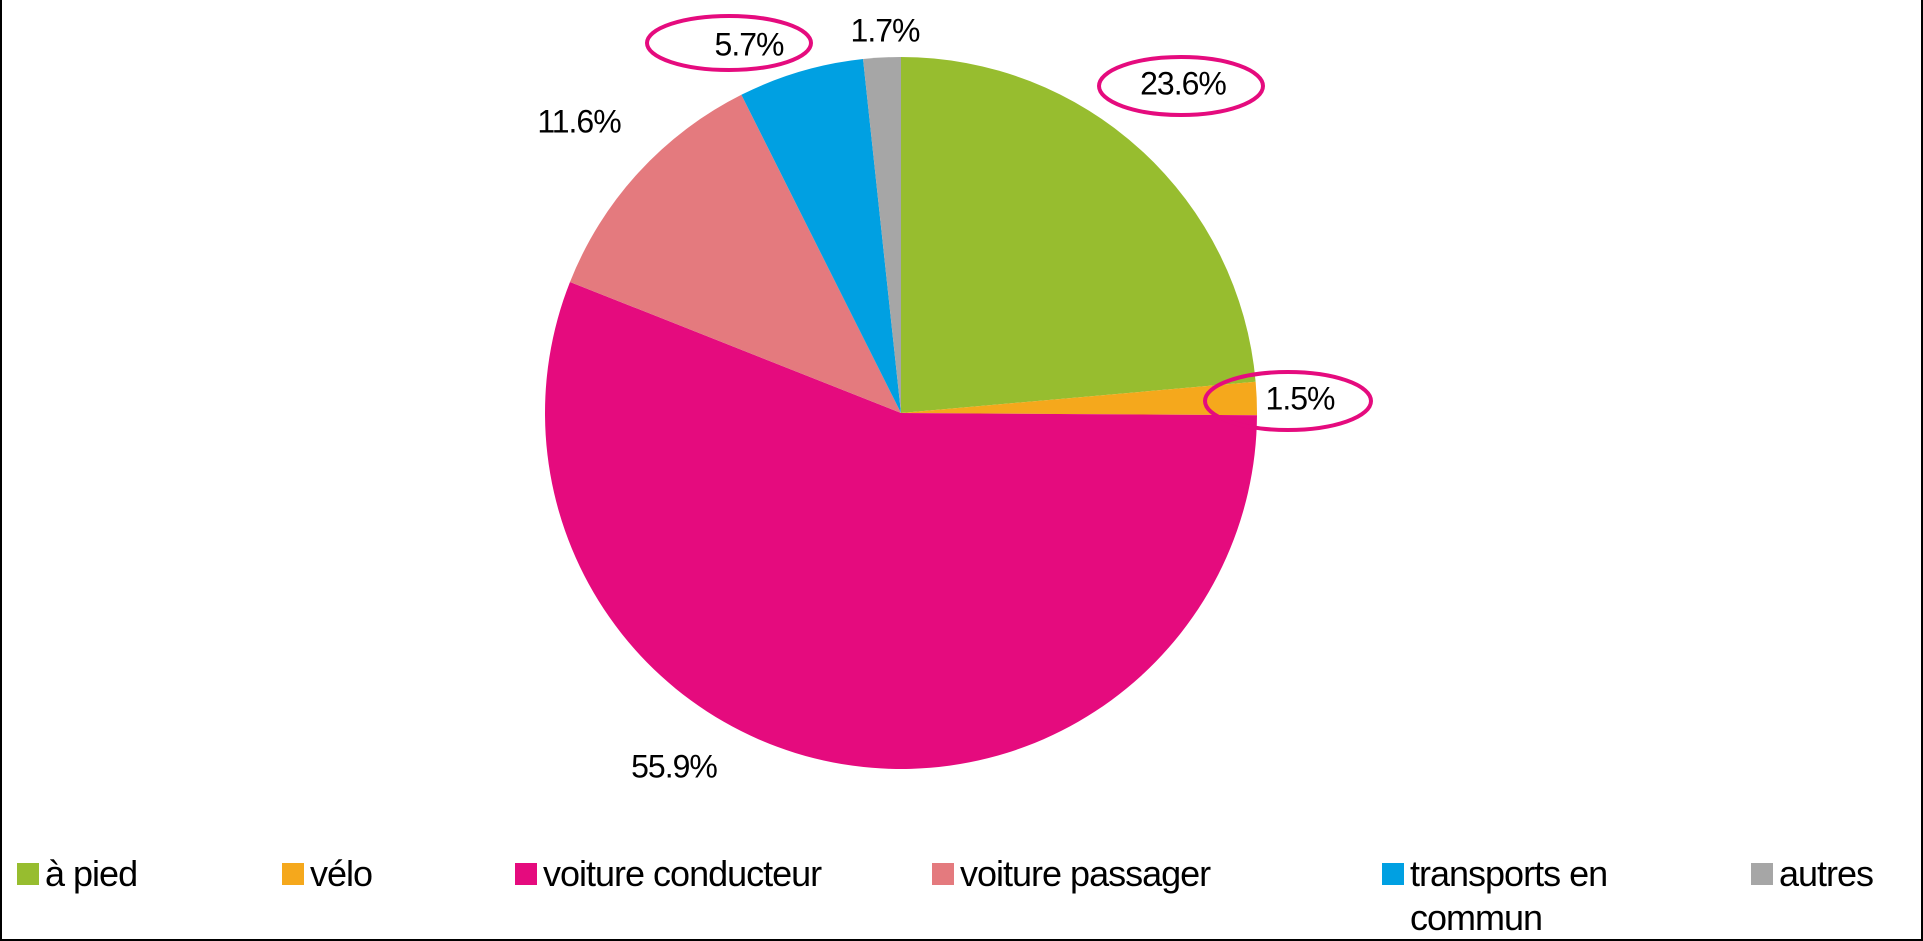 This screenshot has height=941, width=1923. Describe the element at coordinates (1085, 873) in the screenshot. I see `legend-label: voiture passager` at that location.